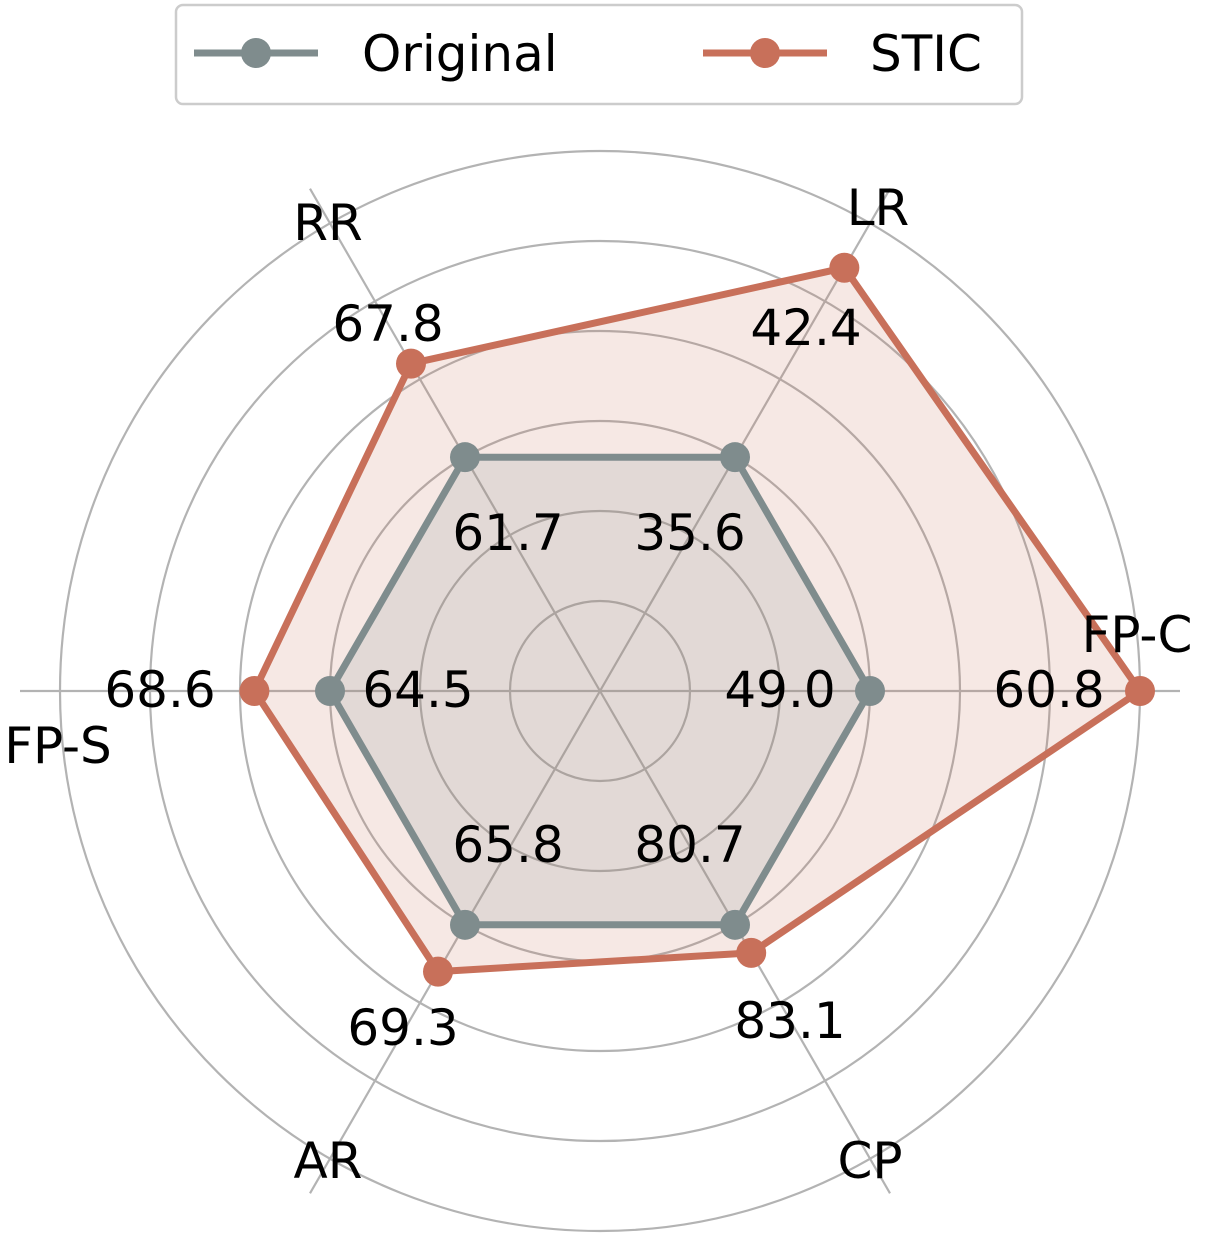 This screenshot has width=1205, height=1241. Describe the element at coordinates (1137, 635) in the screenshot. I see `axis-label-fp-c: FP-C` at that location.